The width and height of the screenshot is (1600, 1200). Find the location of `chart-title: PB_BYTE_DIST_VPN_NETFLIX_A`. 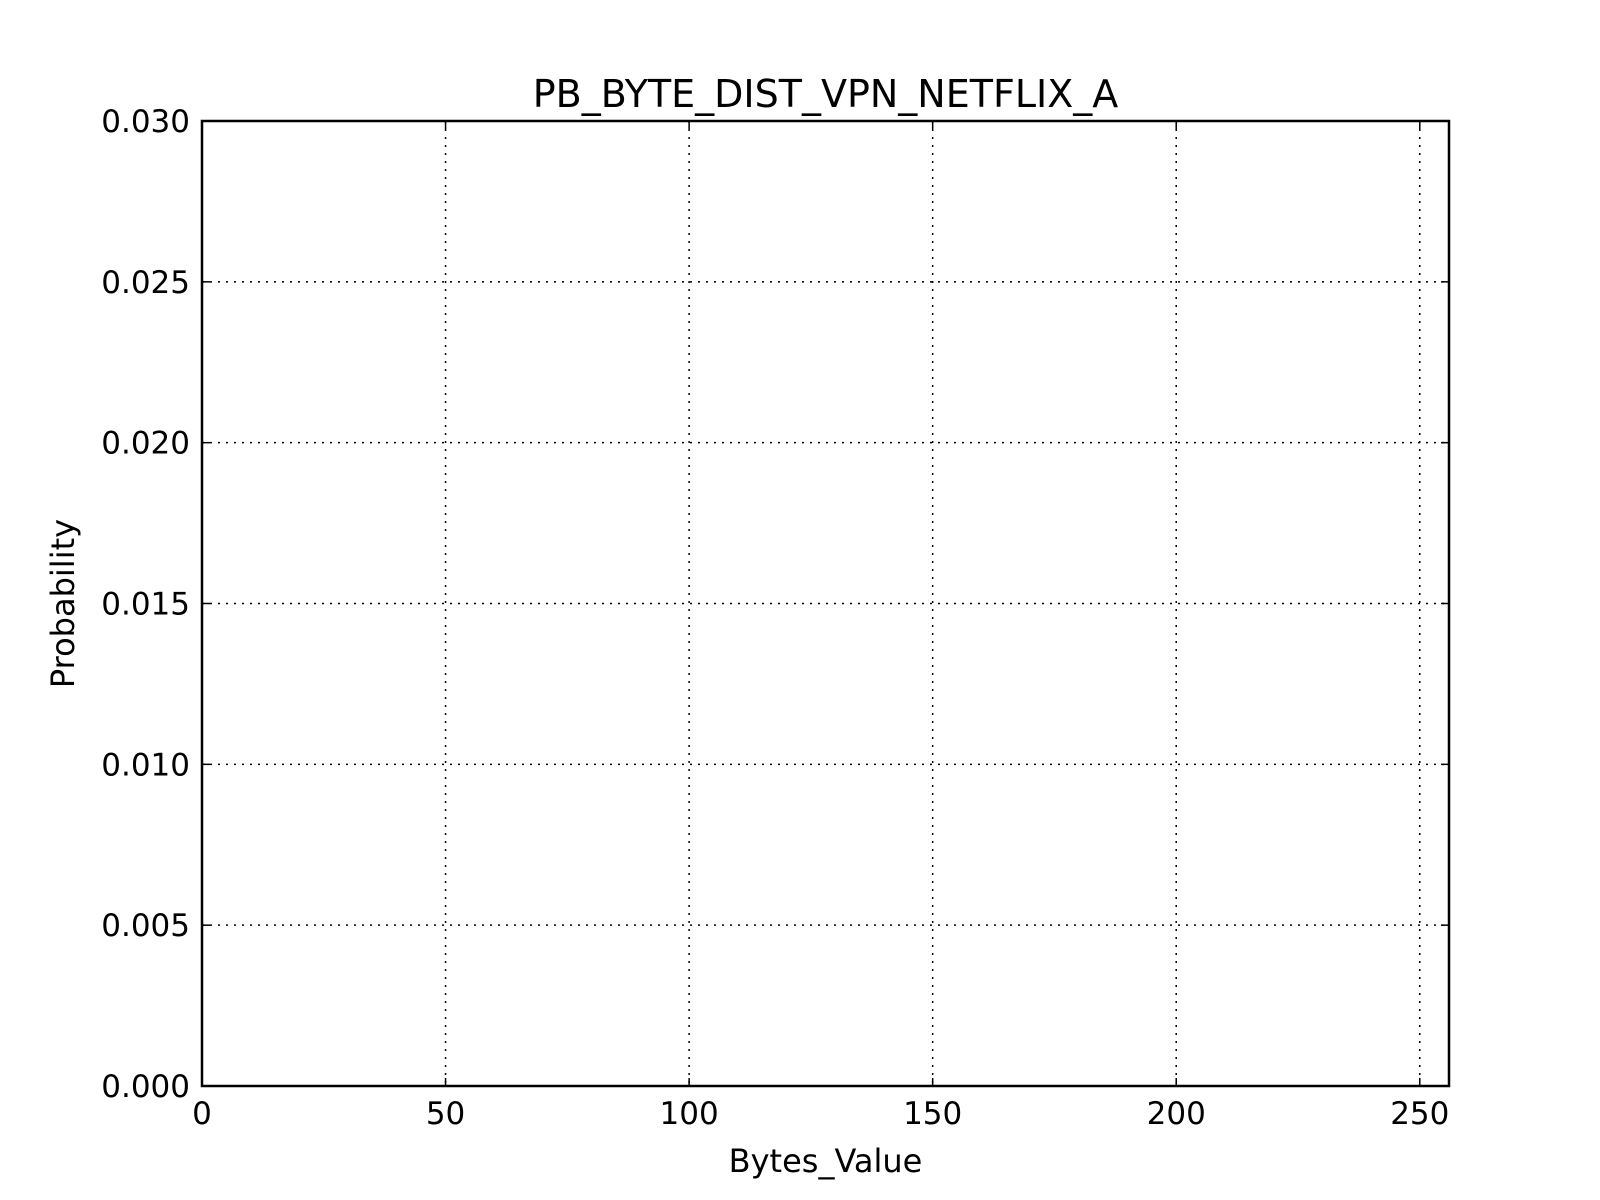

chart-title: PB_BYTE_DIST_VPN_NETFLIX_A is located at coordinates (825, 94).